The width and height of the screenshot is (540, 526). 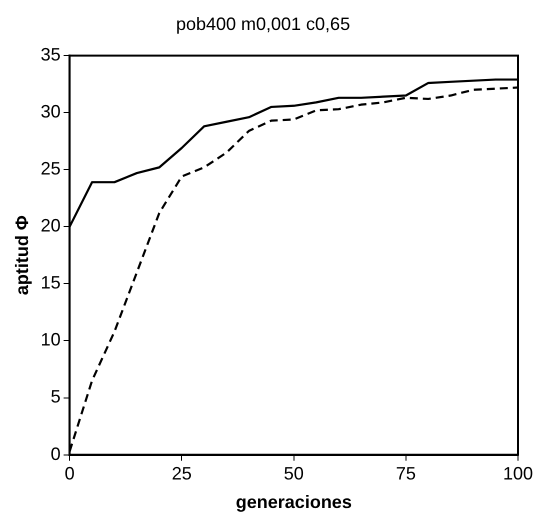 I want to click on x-tick-label: 0, so click(x=69, y=474).